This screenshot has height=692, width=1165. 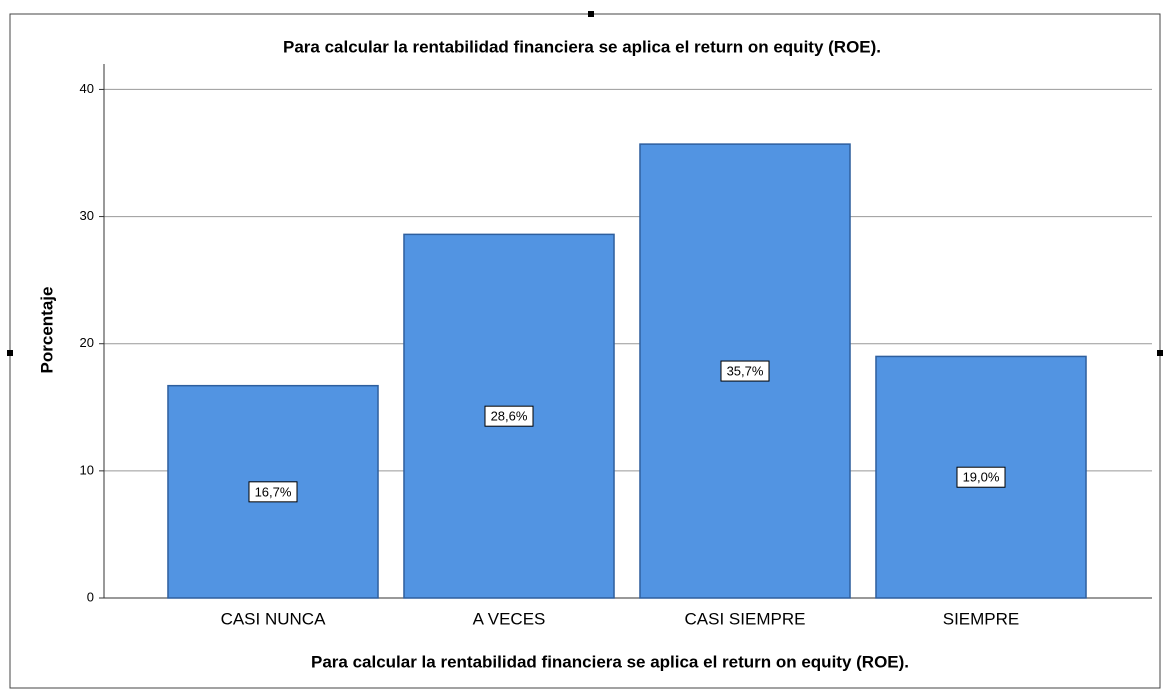 I want to click on value-label: 35,7%, so click(x=745, y=370).